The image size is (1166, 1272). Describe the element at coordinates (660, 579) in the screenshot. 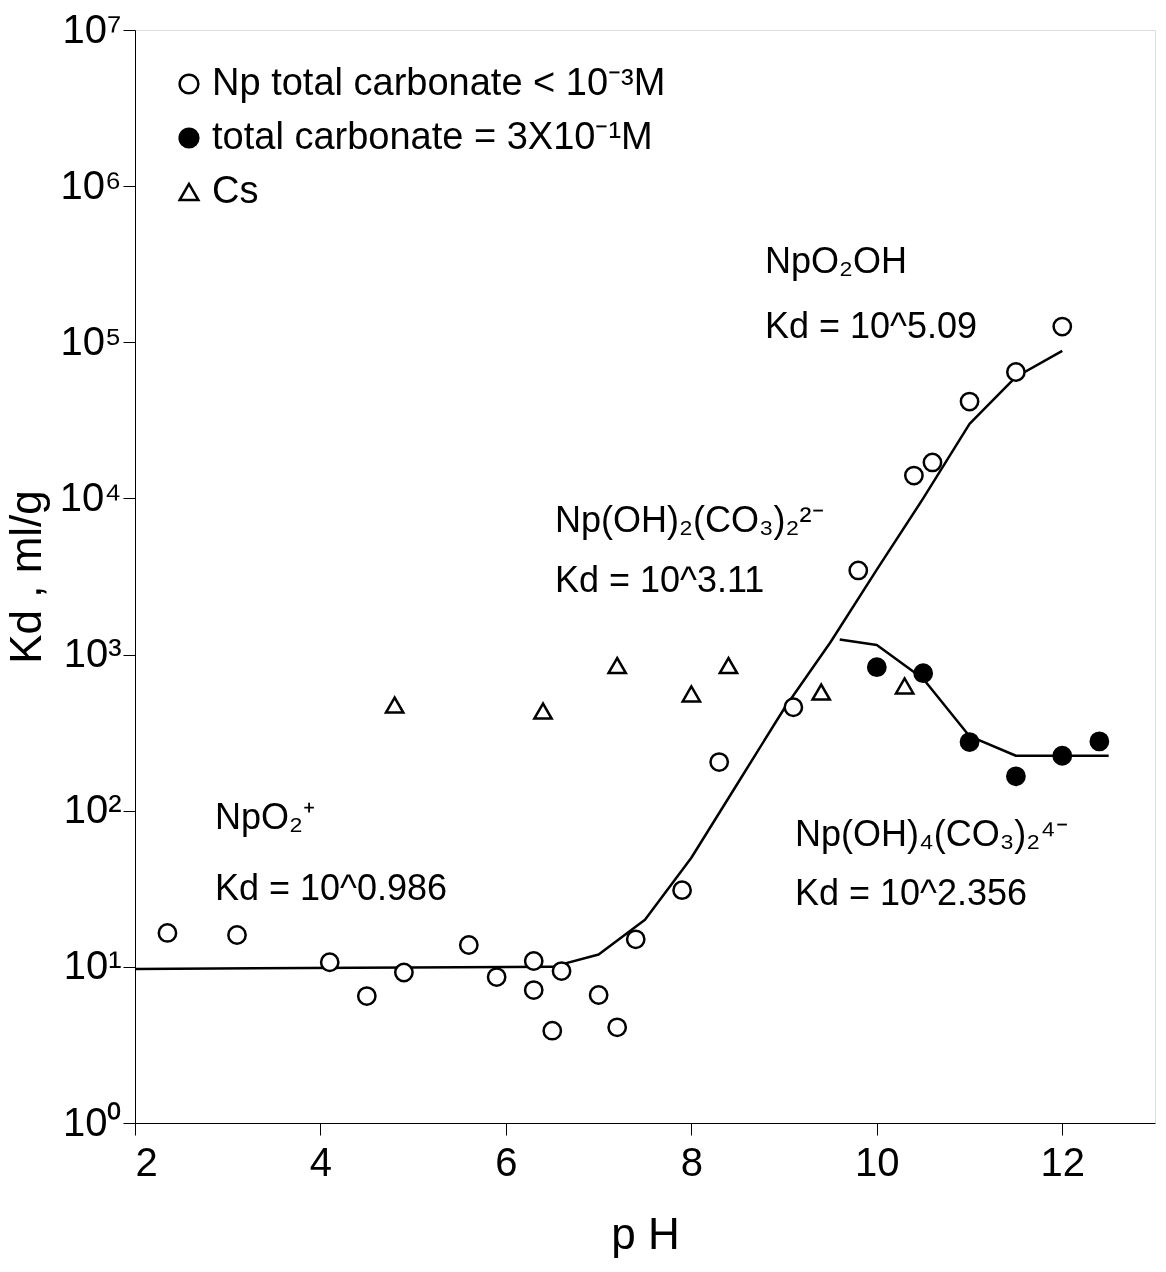

I see `annotation: Kd = 10^3.11` at that location.